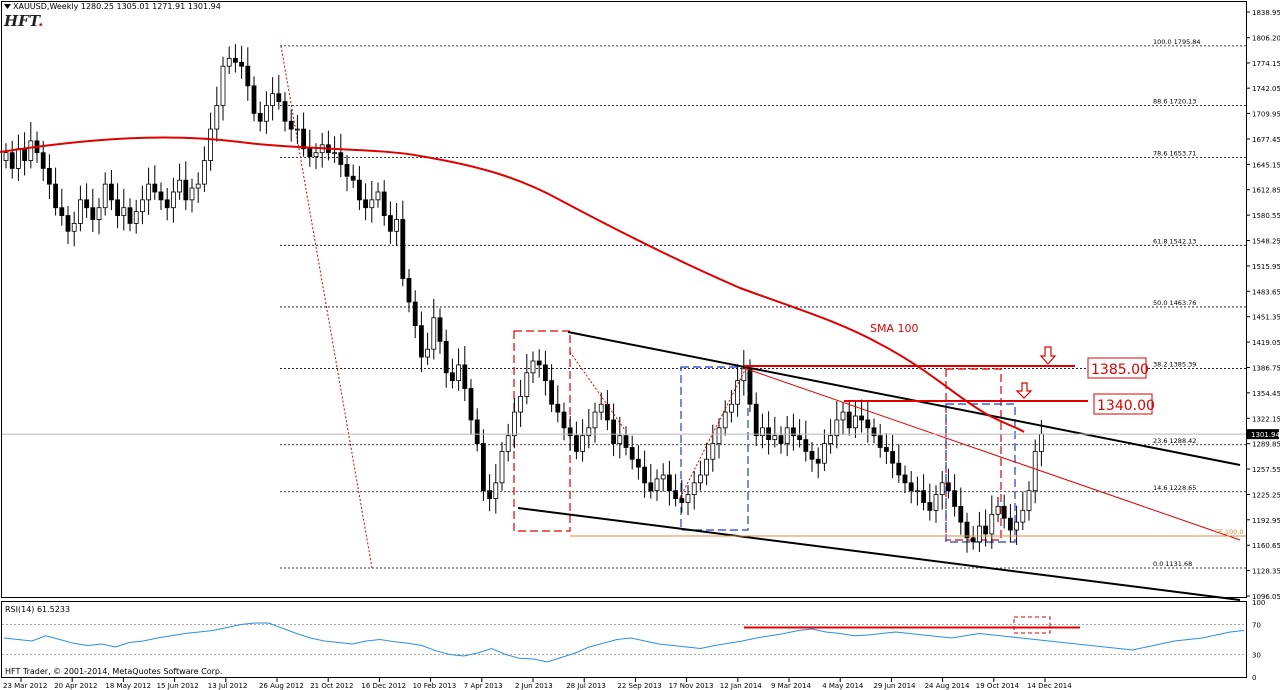  Describe the element at coordinates (1032, 625) in the screenshot. I see `rsi-dashed-box` at that location.